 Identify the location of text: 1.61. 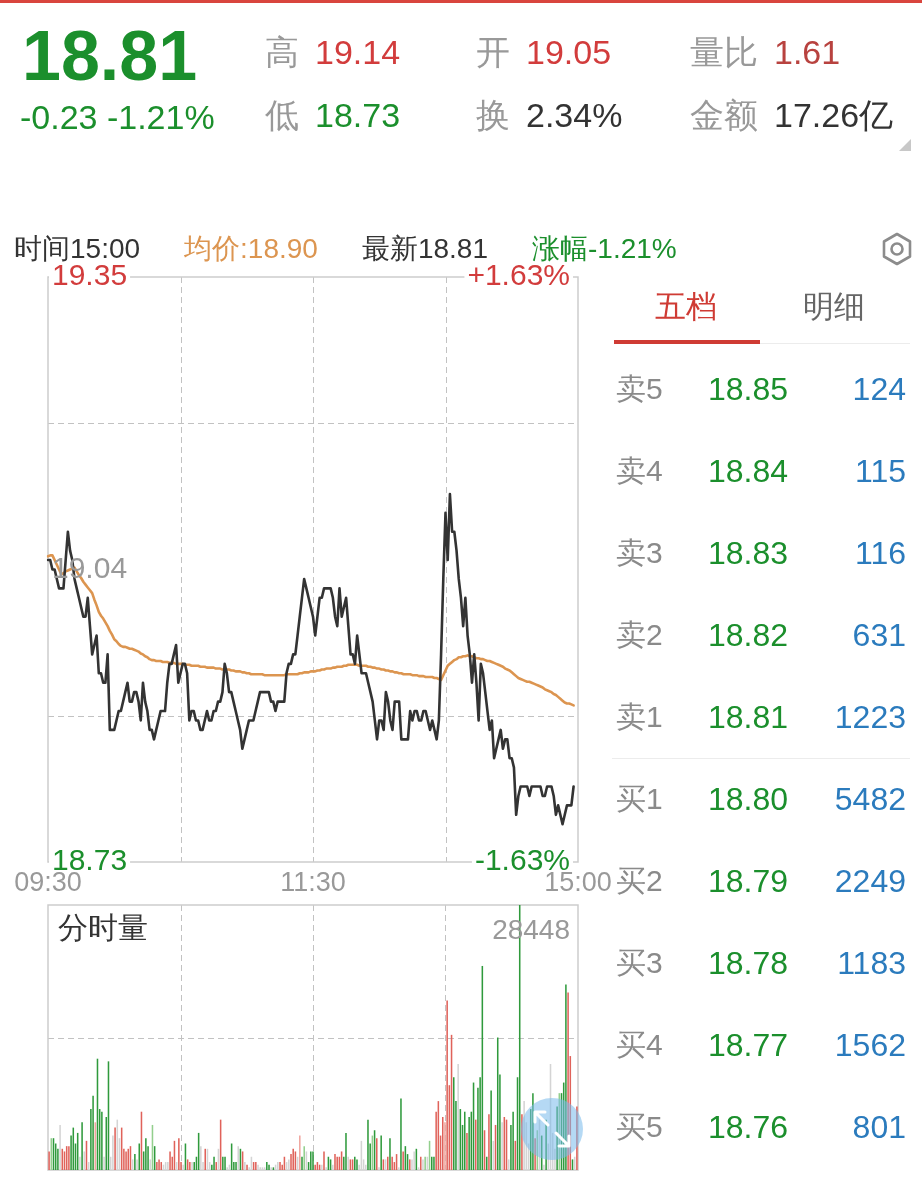
(807, 52).